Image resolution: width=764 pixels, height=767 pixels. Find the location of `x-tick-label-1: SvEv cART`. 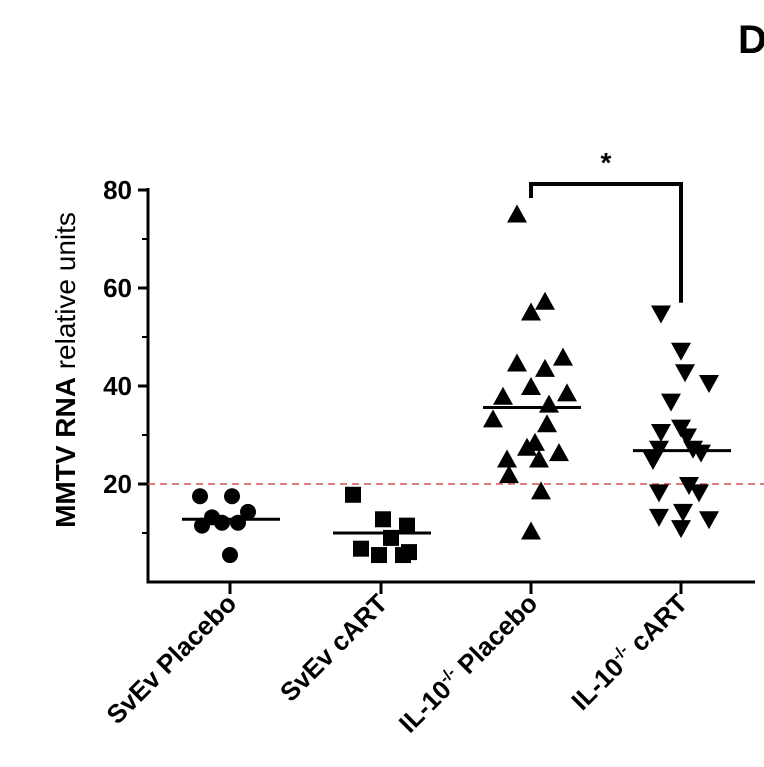

x-tick-label-1: SvEv cART is located at coordinates (333, 647).